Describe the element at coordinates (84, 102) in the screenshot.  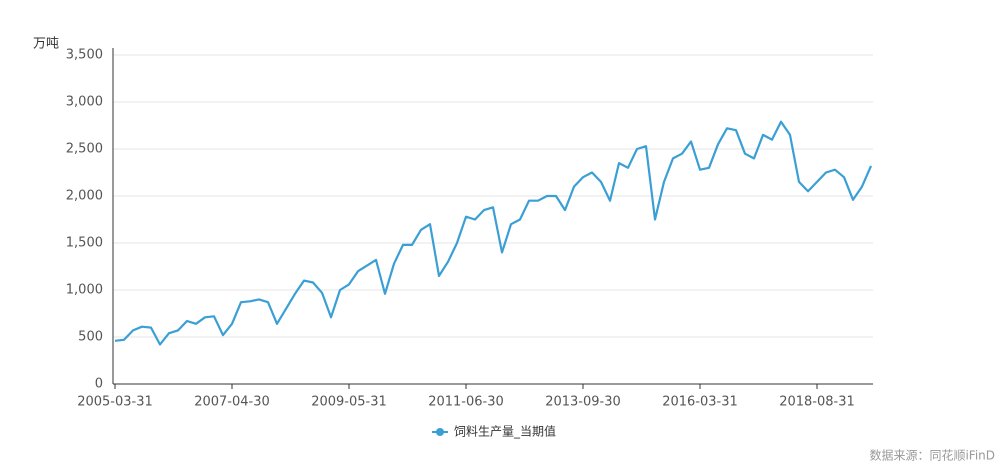
I see `y-tick-label: 3,000` at that location.